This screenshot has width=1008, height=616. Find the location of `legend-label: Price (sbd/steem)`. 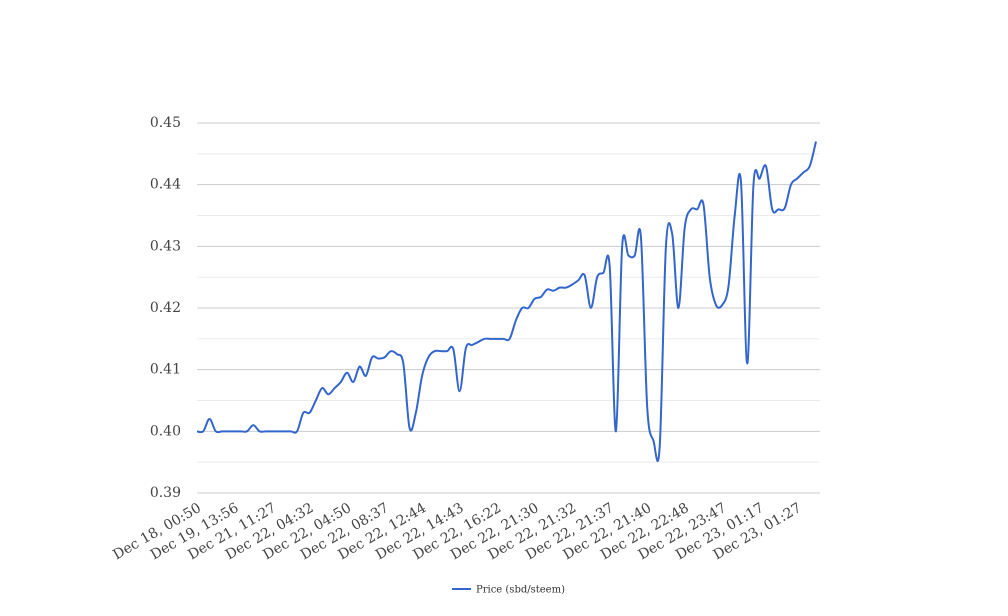

legend-label: Price (sbd/steem) is located at coordinates (520, 590).